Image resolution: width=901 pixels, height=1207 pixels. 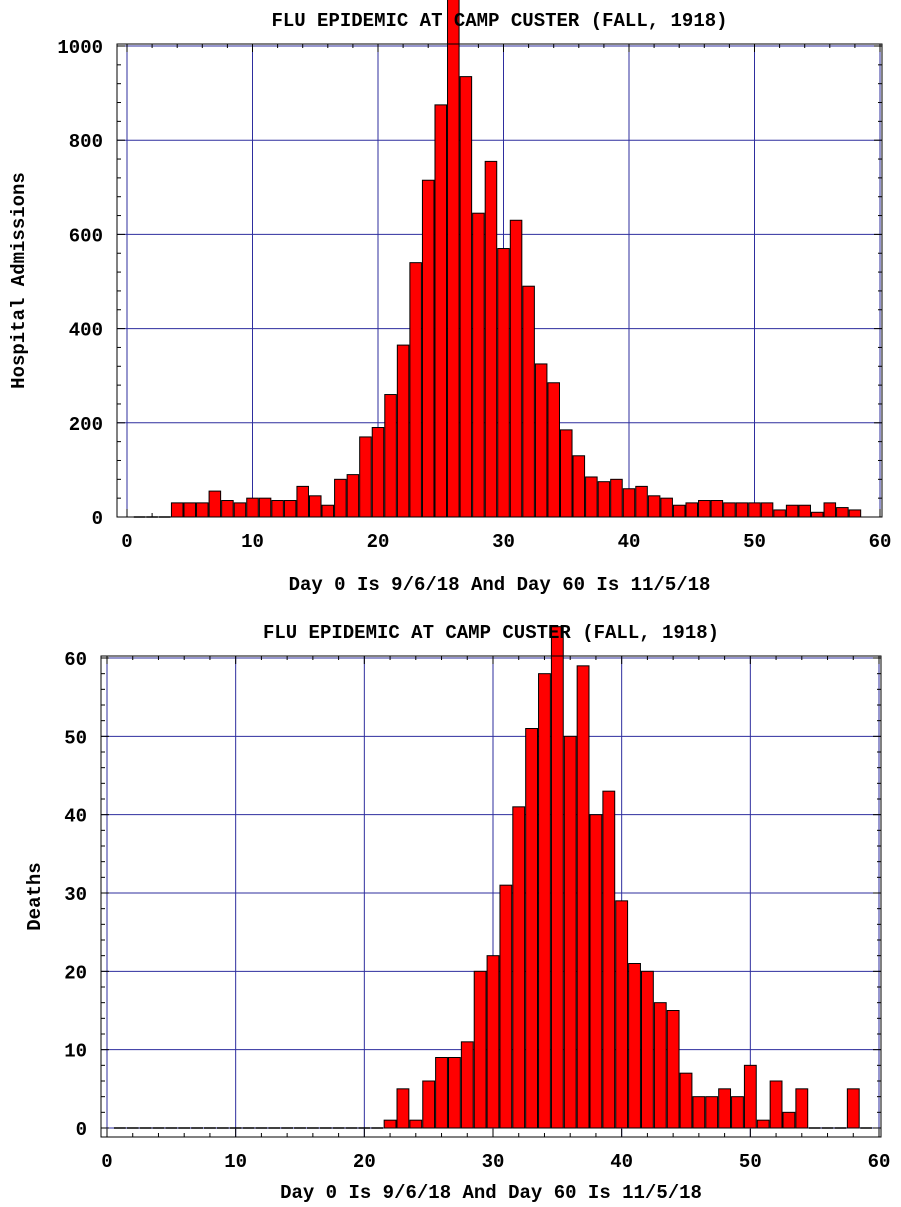 What do you see at coordinates (75, 1052) in the screenshot?
I see `y-tick-label: 10` at bounding box center [75, 1052].